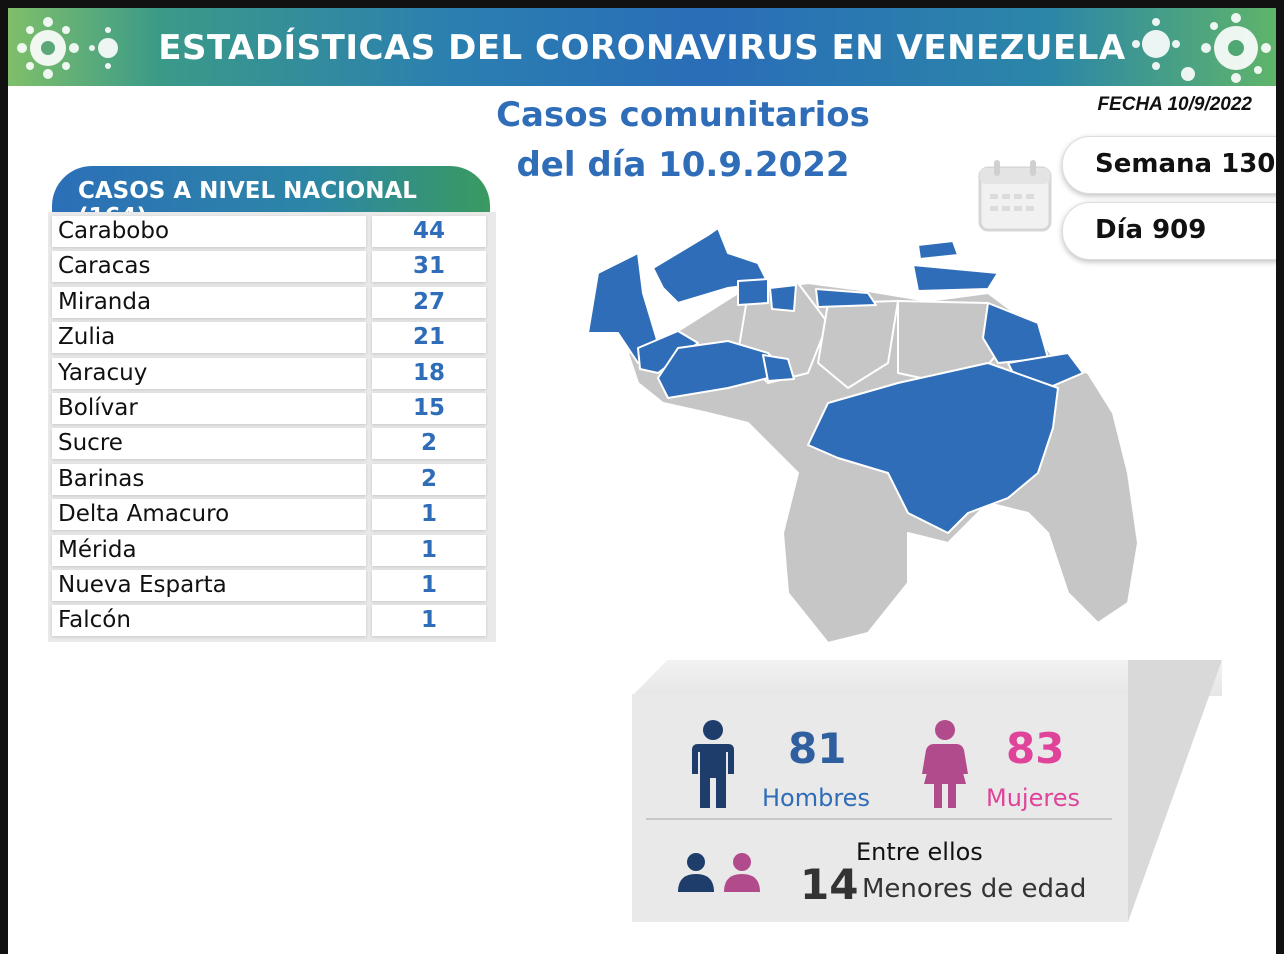 The width and height of the screenshot is (1284, 954). I want to click on map-region-portuguesa, so click(778, 368).